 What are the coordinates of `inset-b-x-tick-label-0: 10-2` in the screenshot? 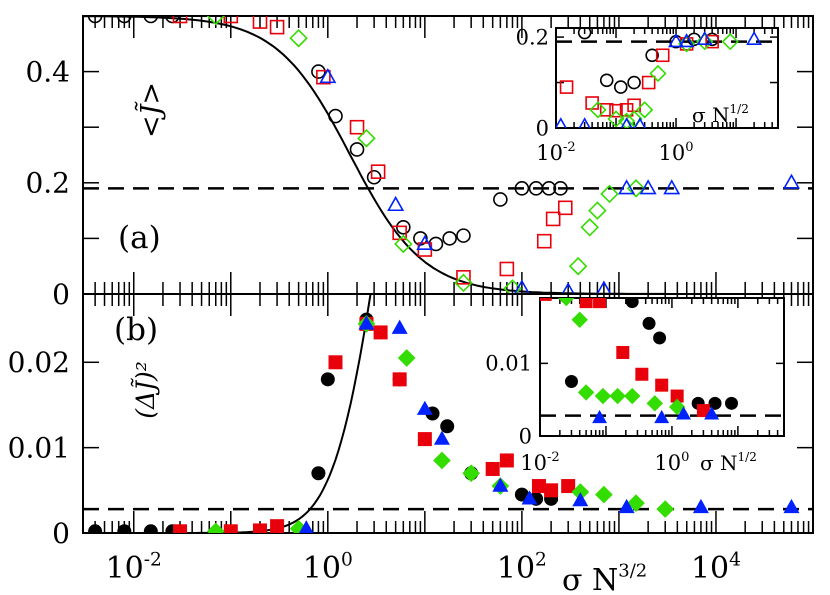 It's located at (539, 462).